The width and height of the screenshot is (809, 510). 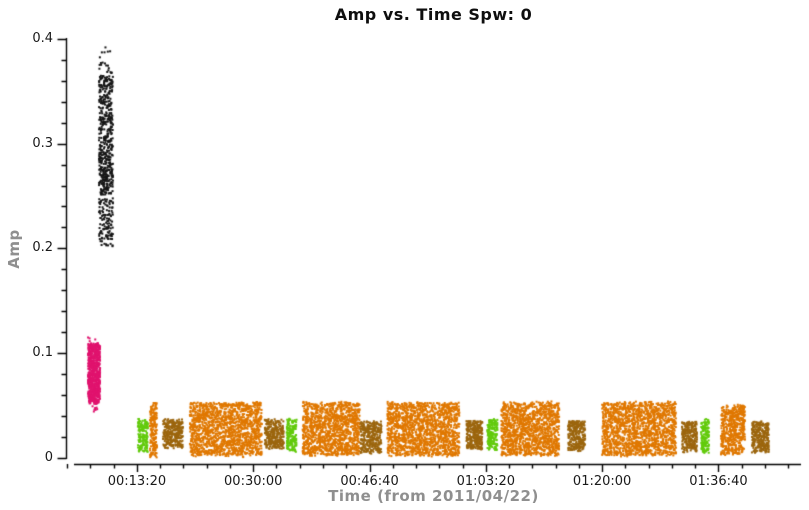 What do you see at coordinates (718, 481) in the screenshot?
I see `x-axis-tick-label: 01:36:40` at bounding box center [718, 481].